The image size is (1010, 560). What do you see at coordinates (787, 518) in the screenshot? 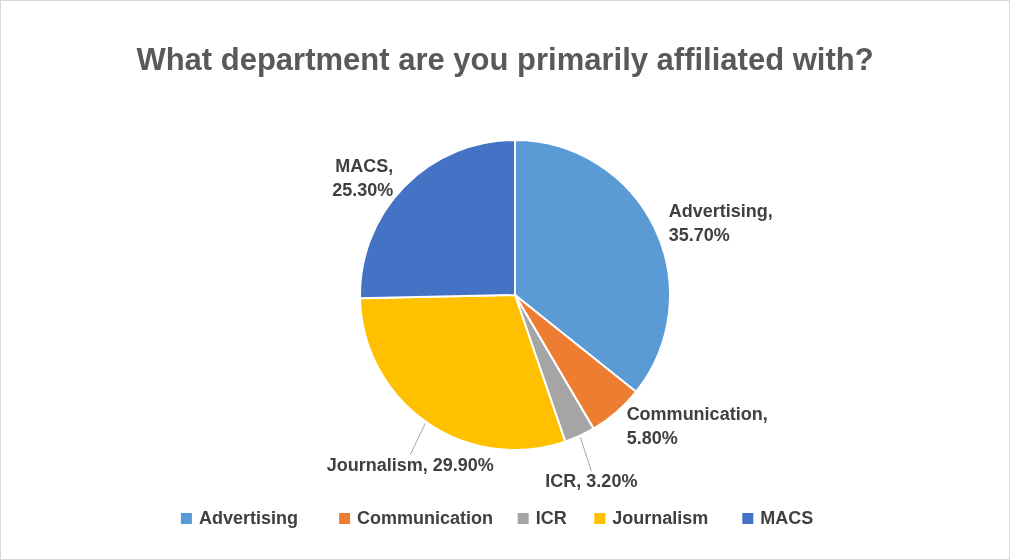
I see `legend-label: MACS` at bounding box center [787, 518].